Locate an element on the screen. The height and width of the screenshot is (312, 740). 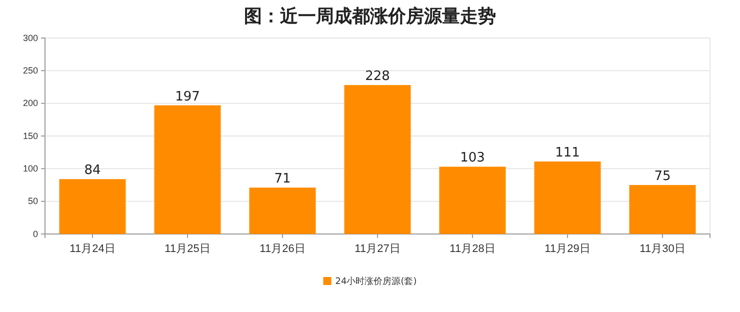
x-tick-label: 11月26日 is located at coordinates (283, 249).